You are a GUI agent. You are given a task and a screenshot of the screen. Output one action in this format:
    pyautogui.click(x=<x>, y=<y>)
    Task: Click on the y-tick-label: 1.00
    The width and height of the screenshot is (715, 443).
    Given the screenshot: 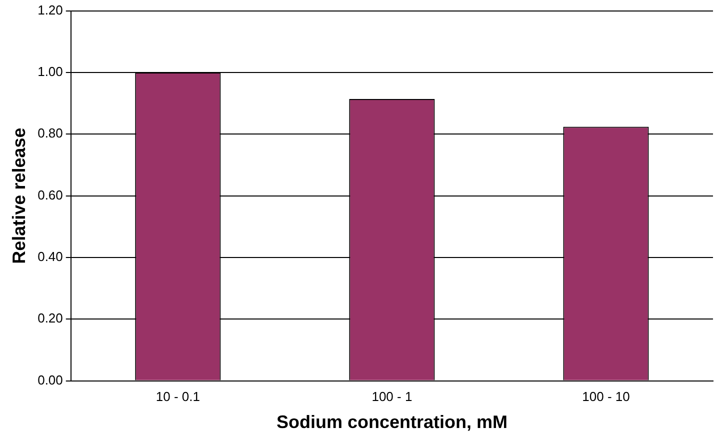 What is the action you would take?
    pyautogui.click(x=50, y=72)
    